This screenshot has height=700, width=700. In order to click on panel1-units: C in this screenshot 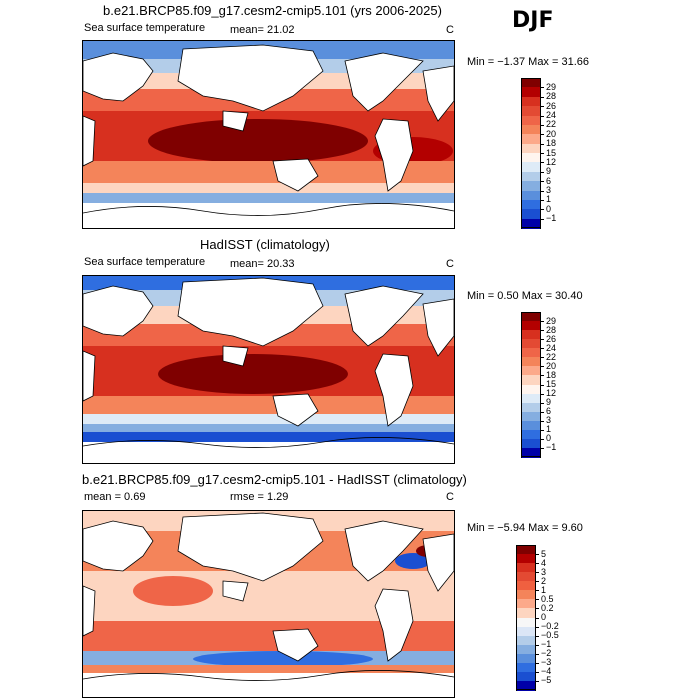, I will do `click(450, 30)`.